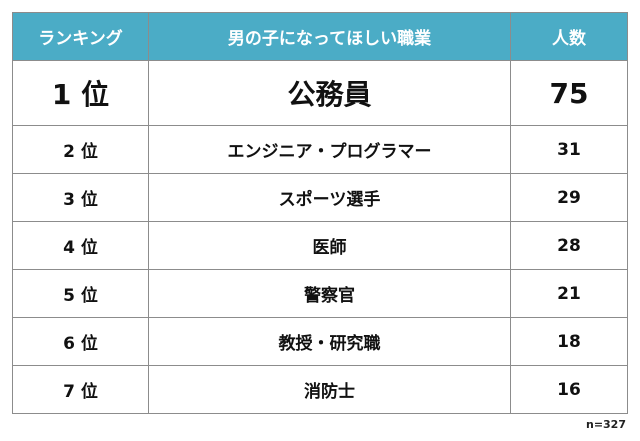 This screenshot has width=640, height=441. Describe the element at coordinates (80, 245) in the screenshot. I see `rank-cell: 4 位` at that location.